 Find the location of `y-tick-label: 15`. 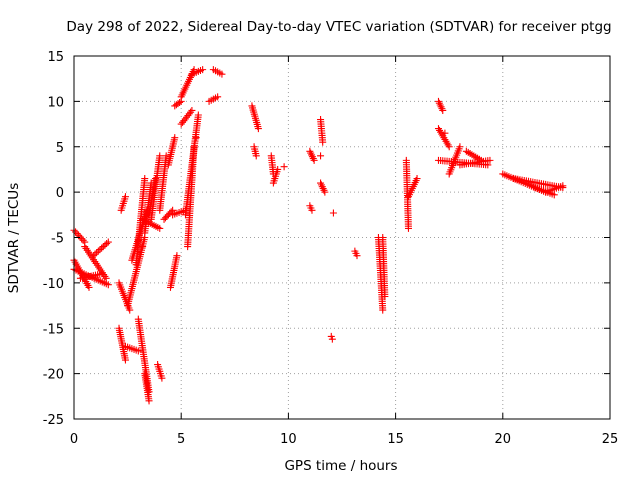

y-tick-label: 15 is located at coordinates (55, 57).